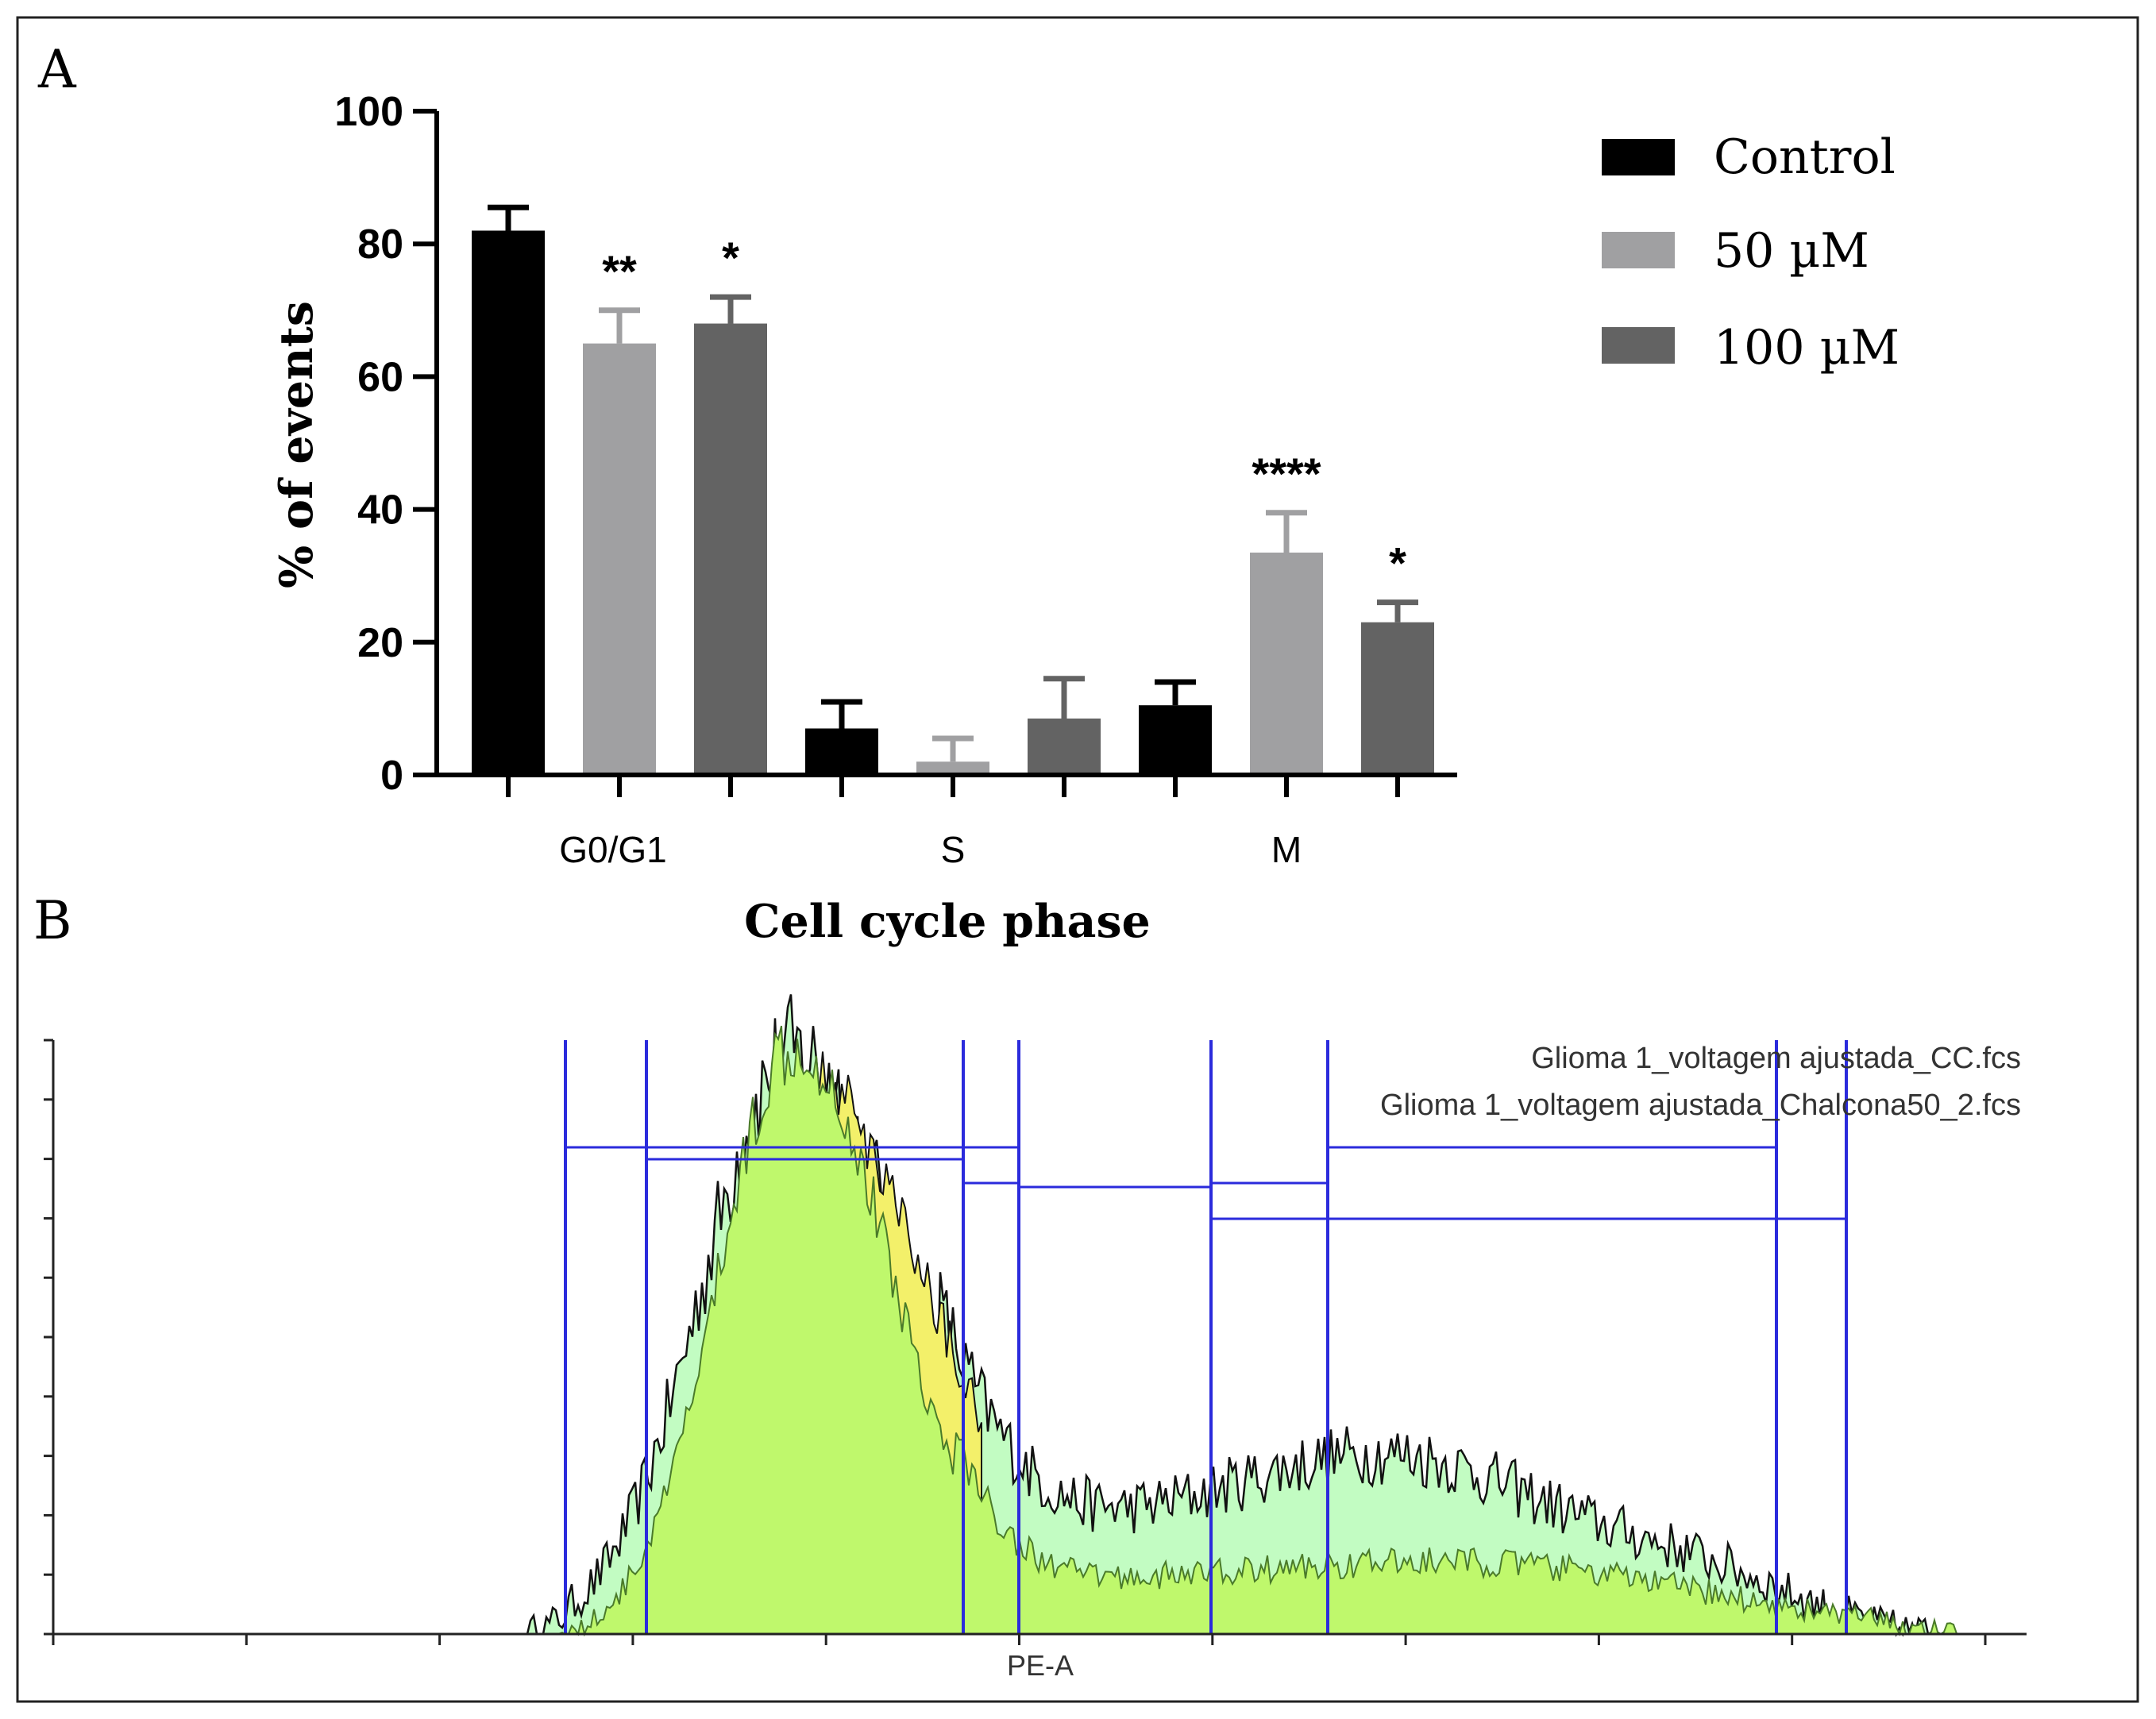  What do you see at coordinates (1638, 345) in the screenshot?
I see `legend-swatch-100um` at bounding box center [1638, 345].